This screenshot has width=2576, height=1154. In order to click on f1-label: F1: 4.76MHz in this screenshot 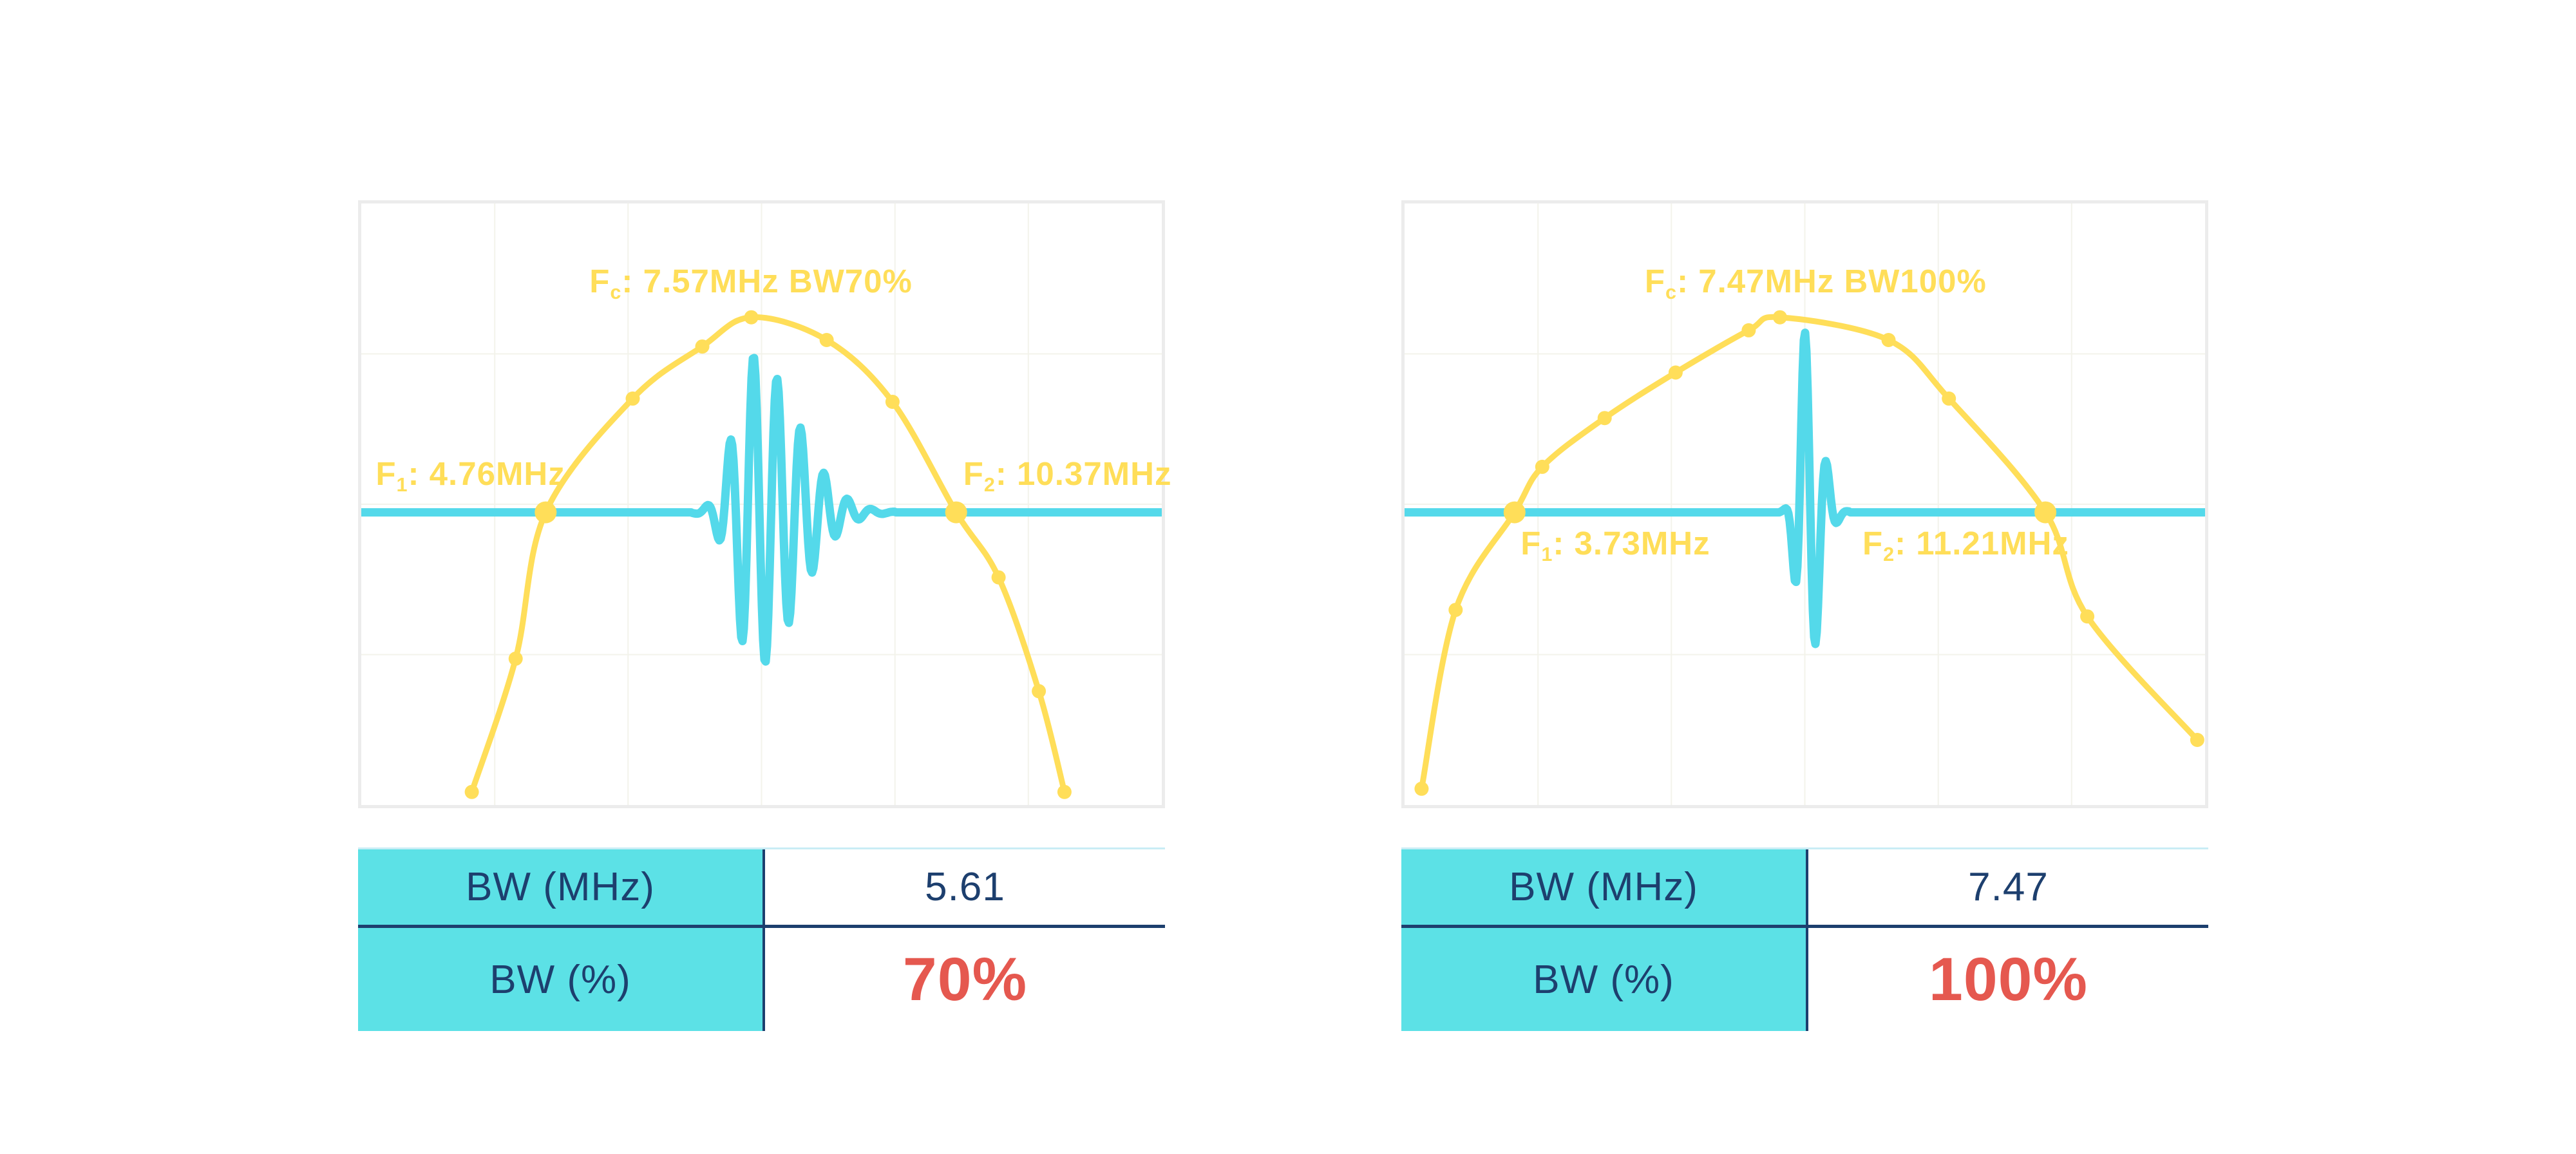, I will do `click(470, 476)`.